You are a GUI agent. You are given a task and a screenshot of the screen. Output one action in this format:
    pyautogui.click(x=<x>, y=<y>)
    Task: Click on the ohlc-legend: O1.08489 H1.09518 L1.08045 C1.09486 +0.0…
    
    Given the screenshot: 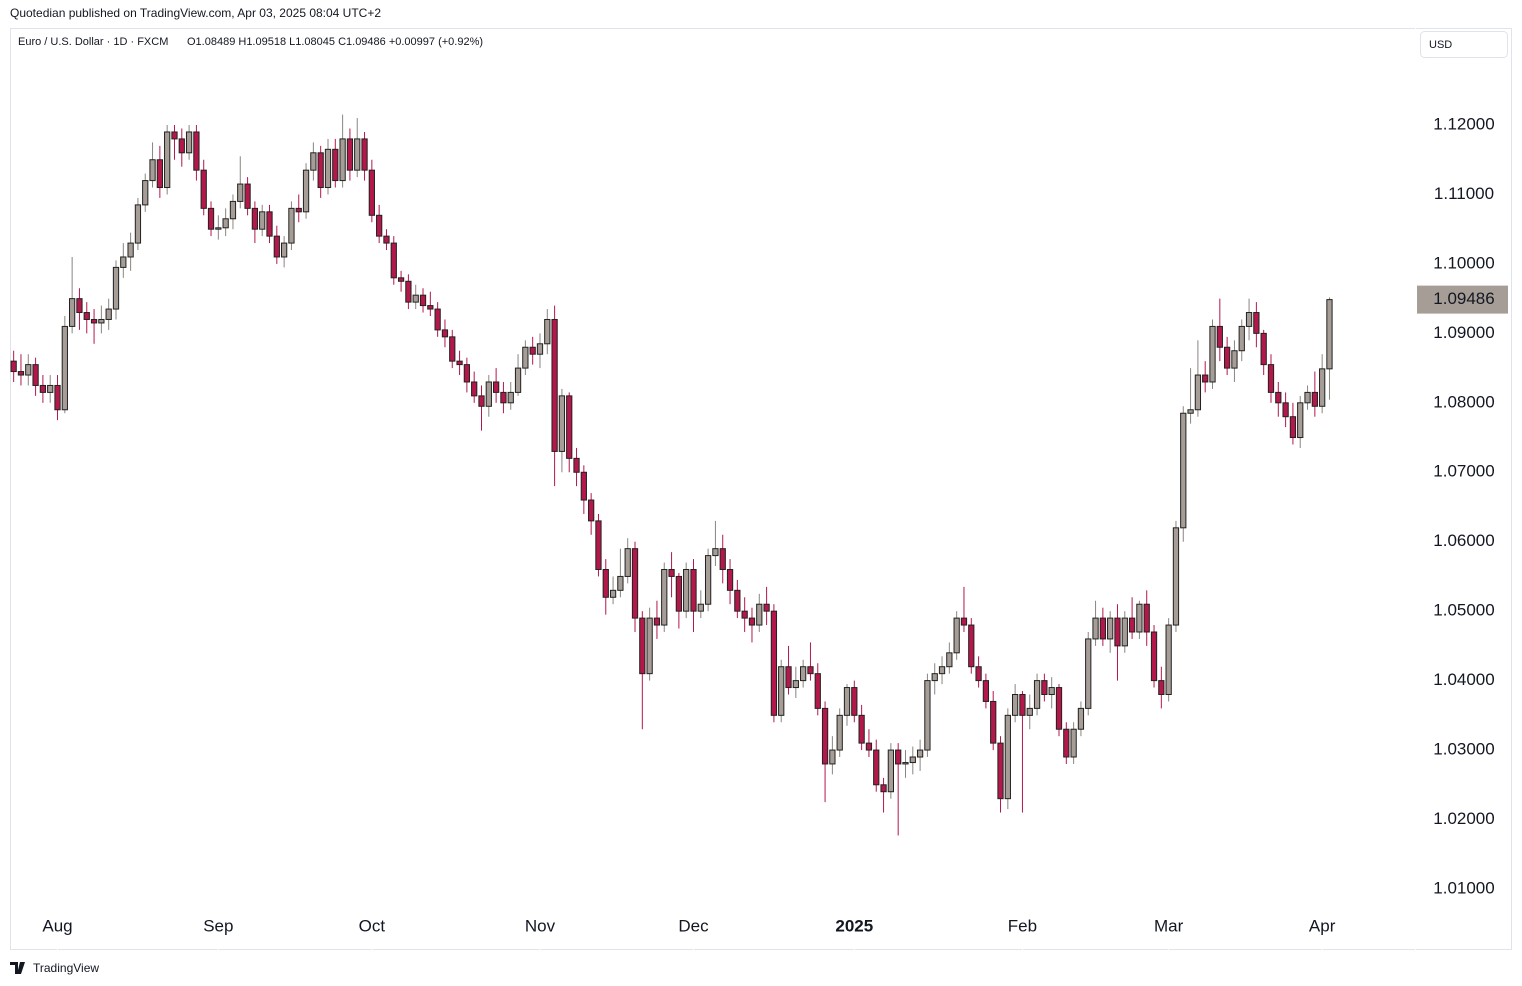 What is the action you would take?
    pyautogui.click(x=335, y=42)
    